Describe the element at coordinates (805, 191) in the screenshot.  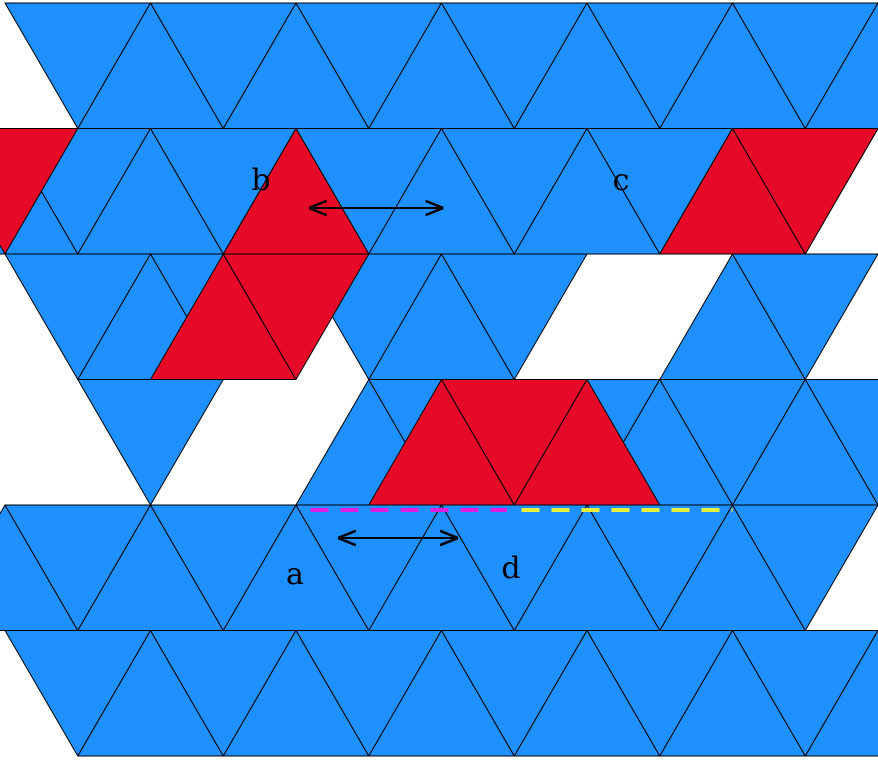
I see `red-triangle-r1-c11` at that location.